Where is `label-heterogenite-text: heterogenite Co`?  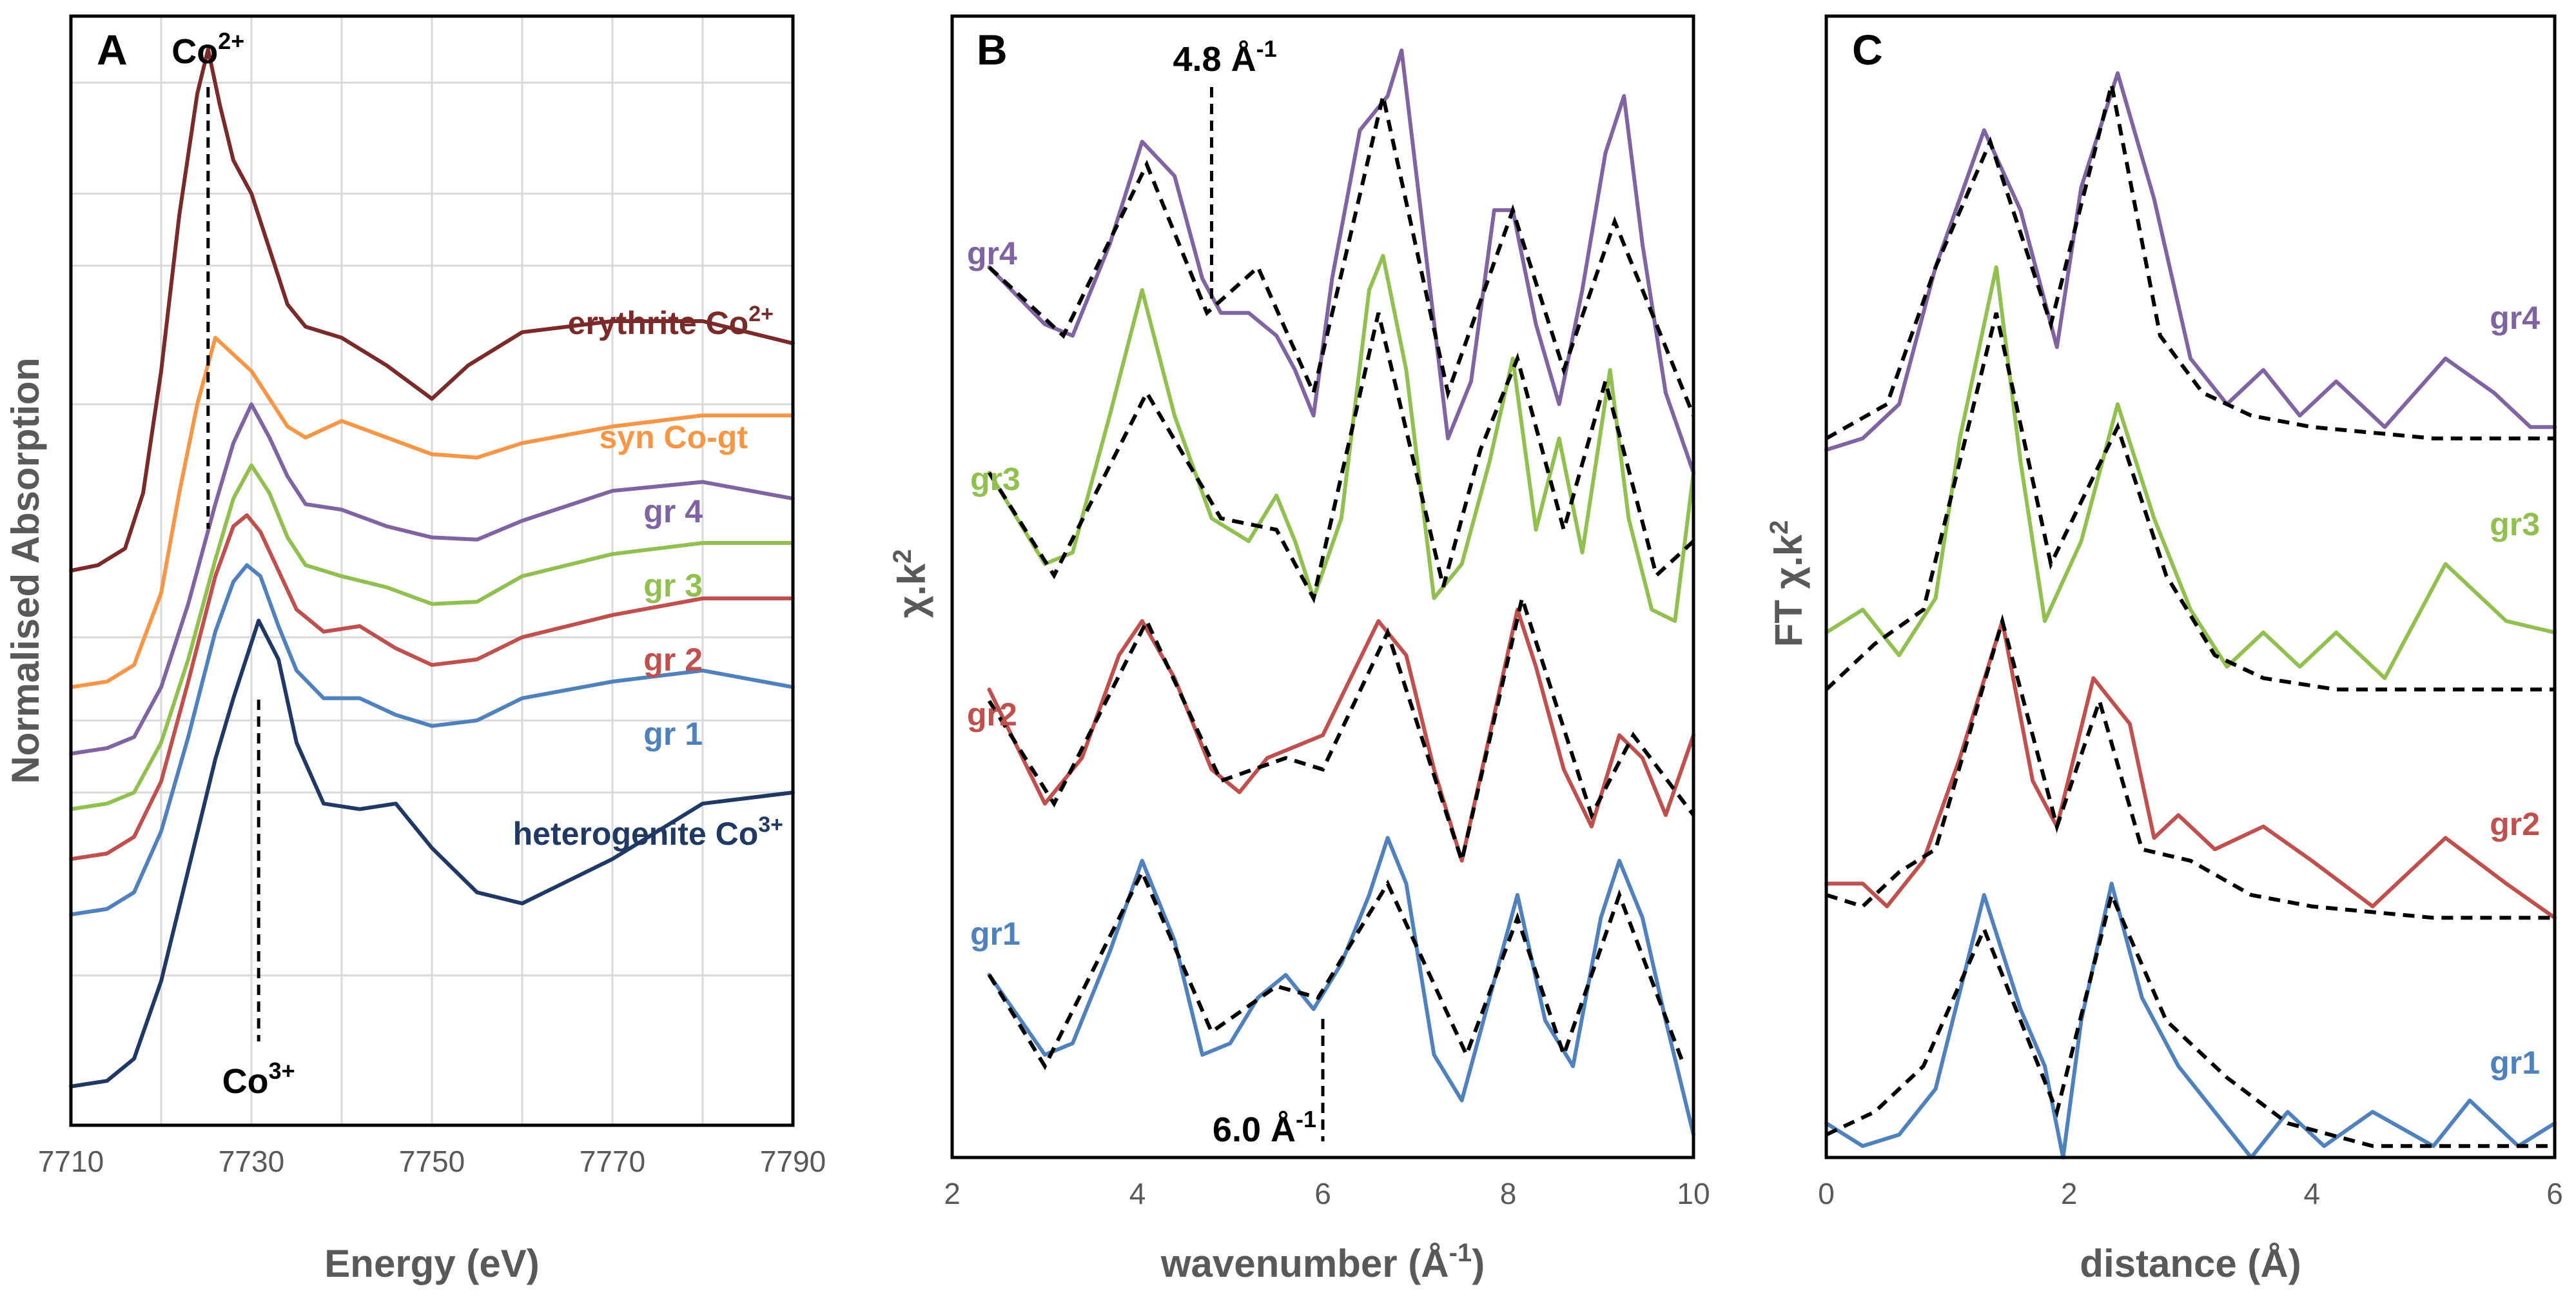 label-heterogenite-text: heterogenite Co is located at coordinates (636, 834).